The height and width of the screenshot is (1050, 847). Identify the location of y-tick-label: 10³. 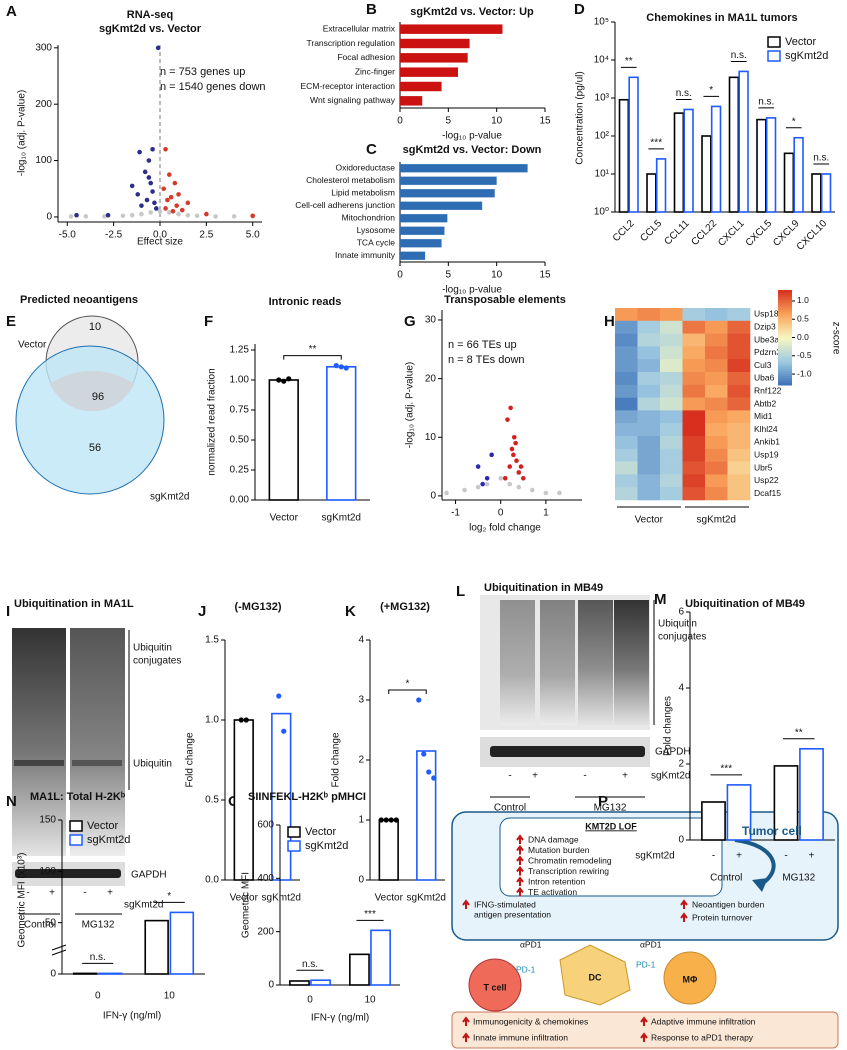
(602, 98).